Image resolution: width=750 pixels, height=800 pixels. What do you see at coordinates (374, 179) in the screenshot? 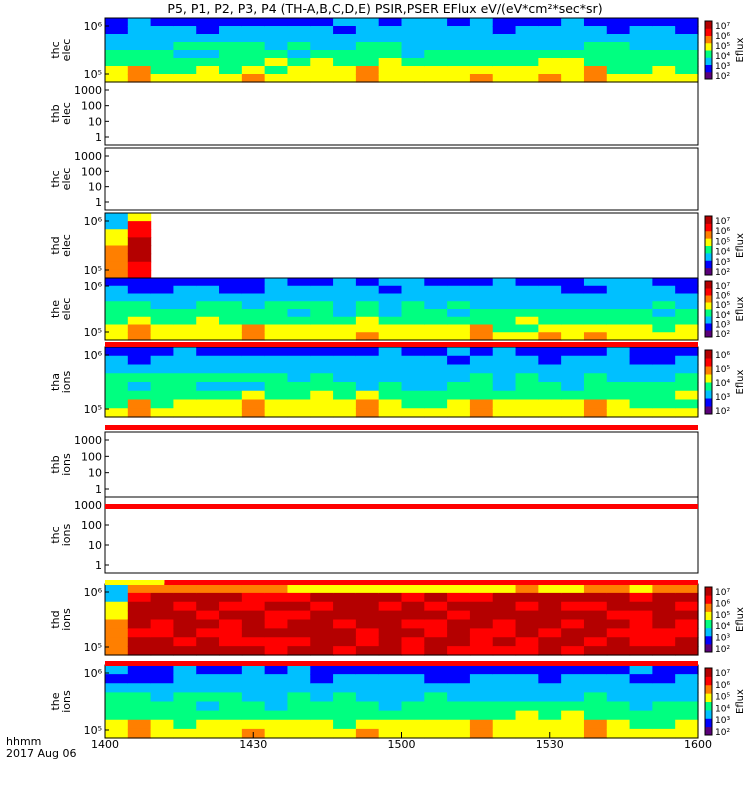
I see `panel: thcelec 1 10 100 1000` at bounding box center [374, 179].